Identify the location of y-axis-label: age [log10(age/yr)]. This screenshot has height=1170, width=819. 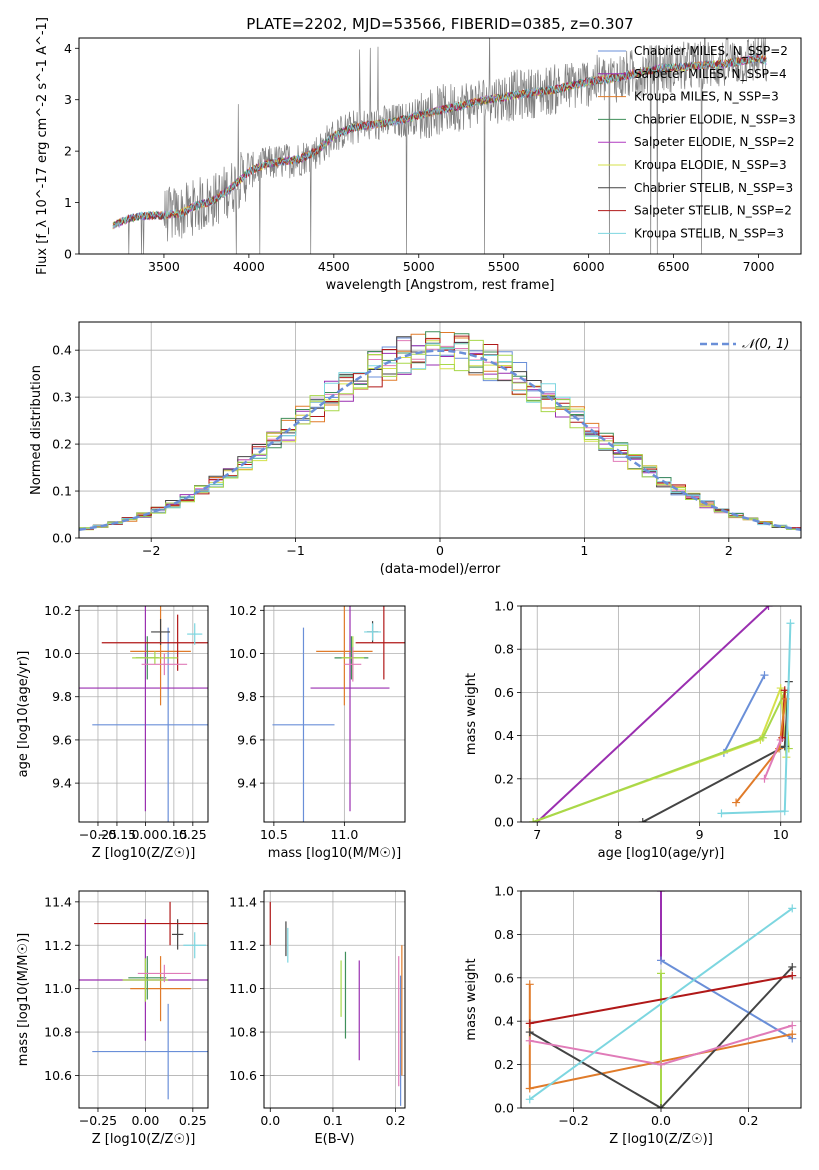
(23, 714).